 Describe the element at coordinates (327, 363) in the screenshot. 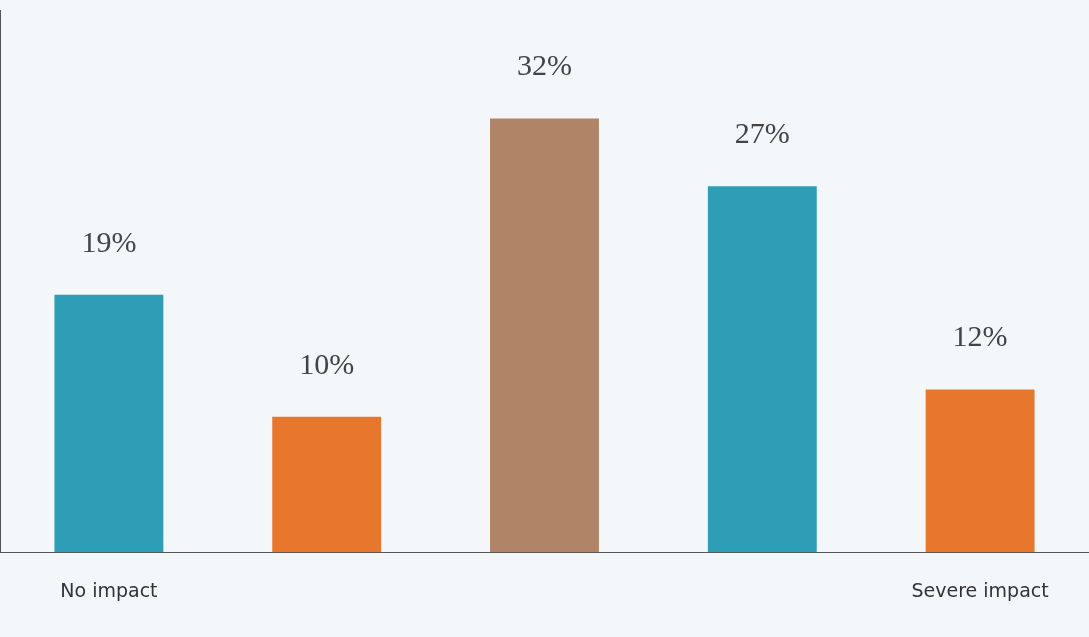

I see `data-label: 10%` at that location.